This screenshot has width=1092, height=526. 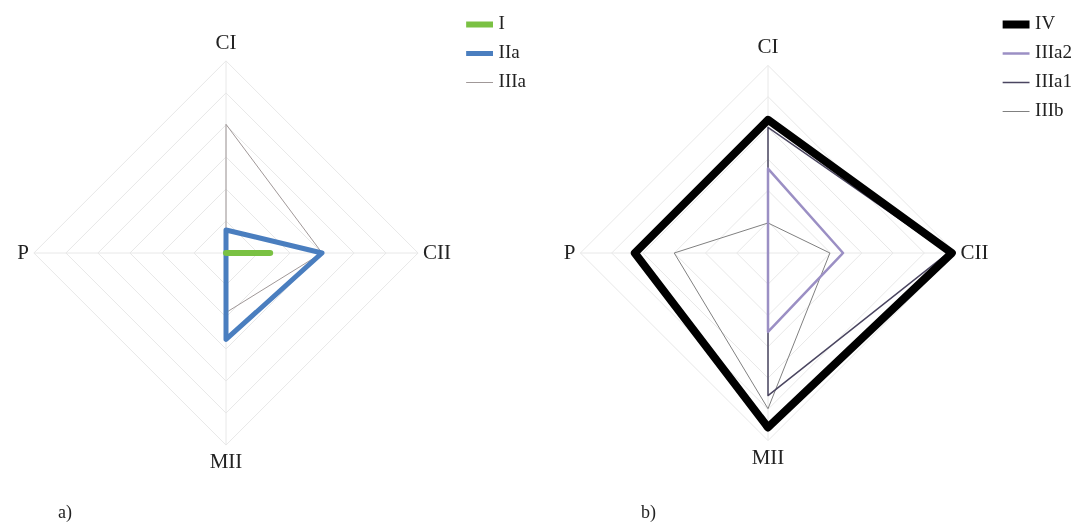 I want to click on legend-label: IIIa2, so click(x=1054, y=52).